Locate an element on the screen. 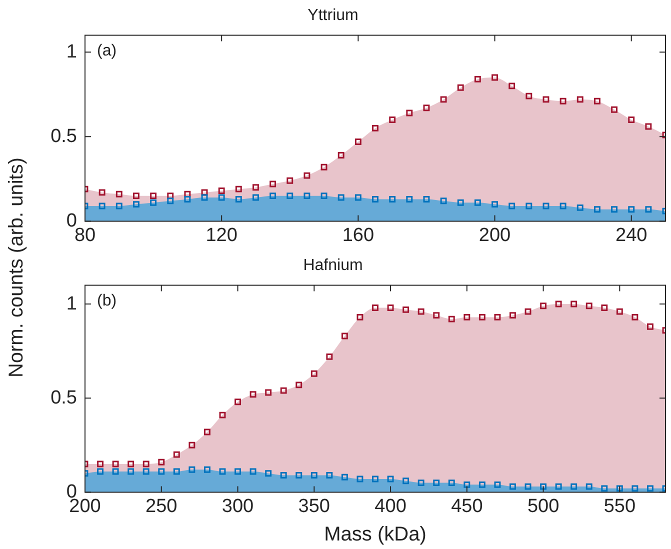  x-tick-label: 350 is located at coordinates (314, 506).